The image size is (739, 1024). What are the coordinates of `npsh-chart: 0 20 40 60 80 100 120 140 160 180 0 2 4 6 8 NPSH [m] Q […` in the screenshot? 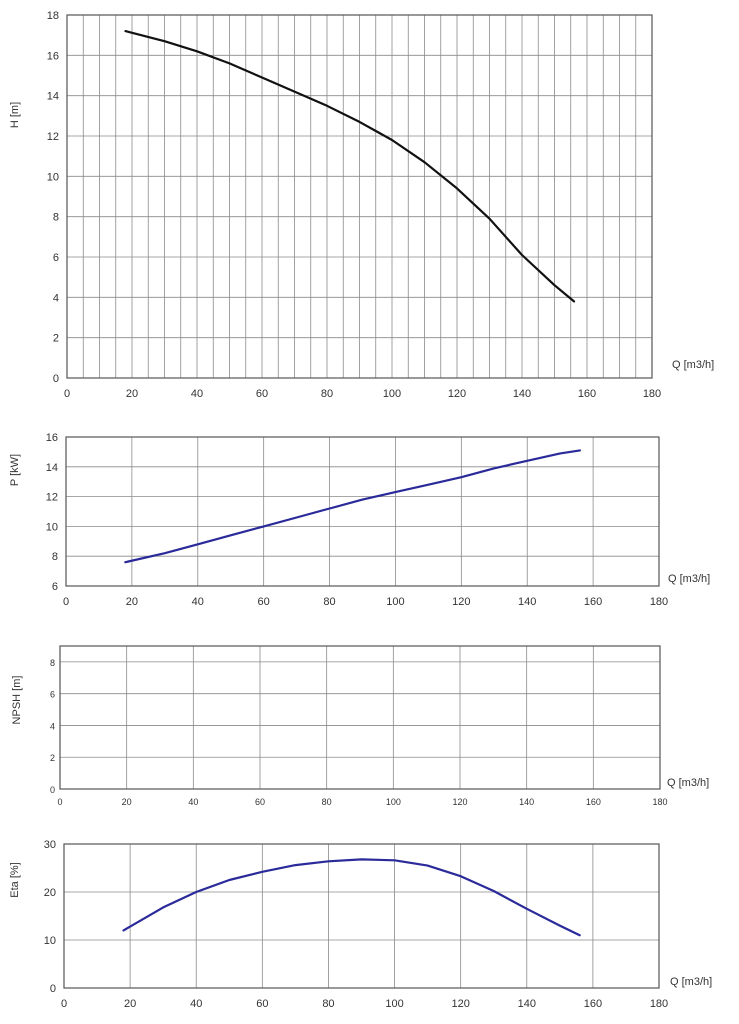 It's located at (360, 726).